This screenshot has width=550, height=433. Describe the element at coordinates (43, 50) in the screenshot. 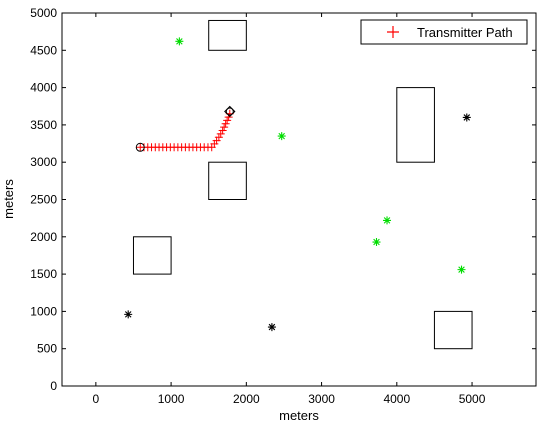

I see `y-tick-label: 4500` at that location.